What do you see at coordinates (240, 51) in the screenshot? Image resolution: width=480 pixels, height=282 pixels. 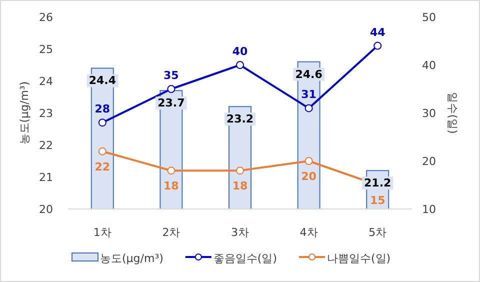 I see `data-label: 40` at bounding box center [240, 51].